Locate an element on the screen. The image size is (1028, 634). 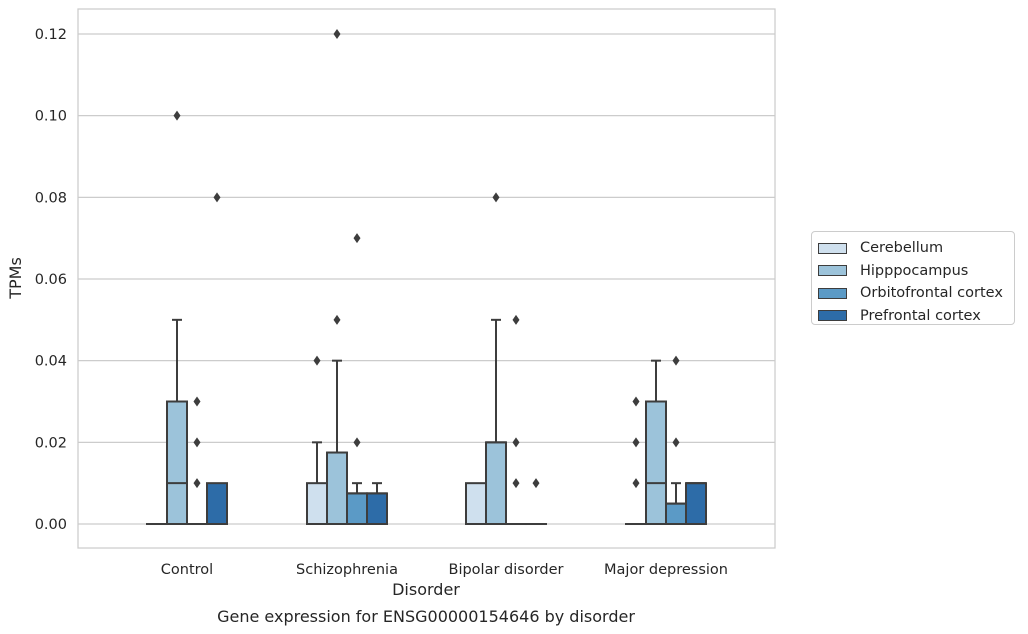
y-tick-label: 0.08 is located at coordinates (51, 198).